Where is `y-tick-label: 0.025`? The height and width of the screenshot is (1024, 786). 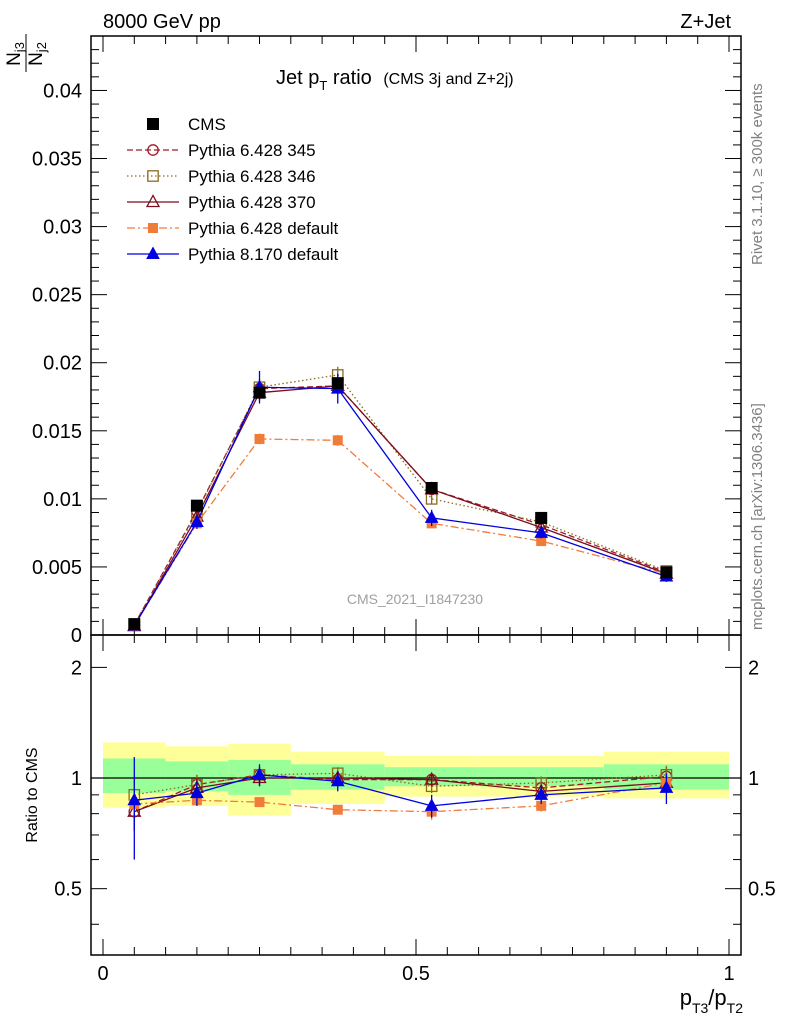
y-tick-label: 0.025 is located at coordinates (57, 296).